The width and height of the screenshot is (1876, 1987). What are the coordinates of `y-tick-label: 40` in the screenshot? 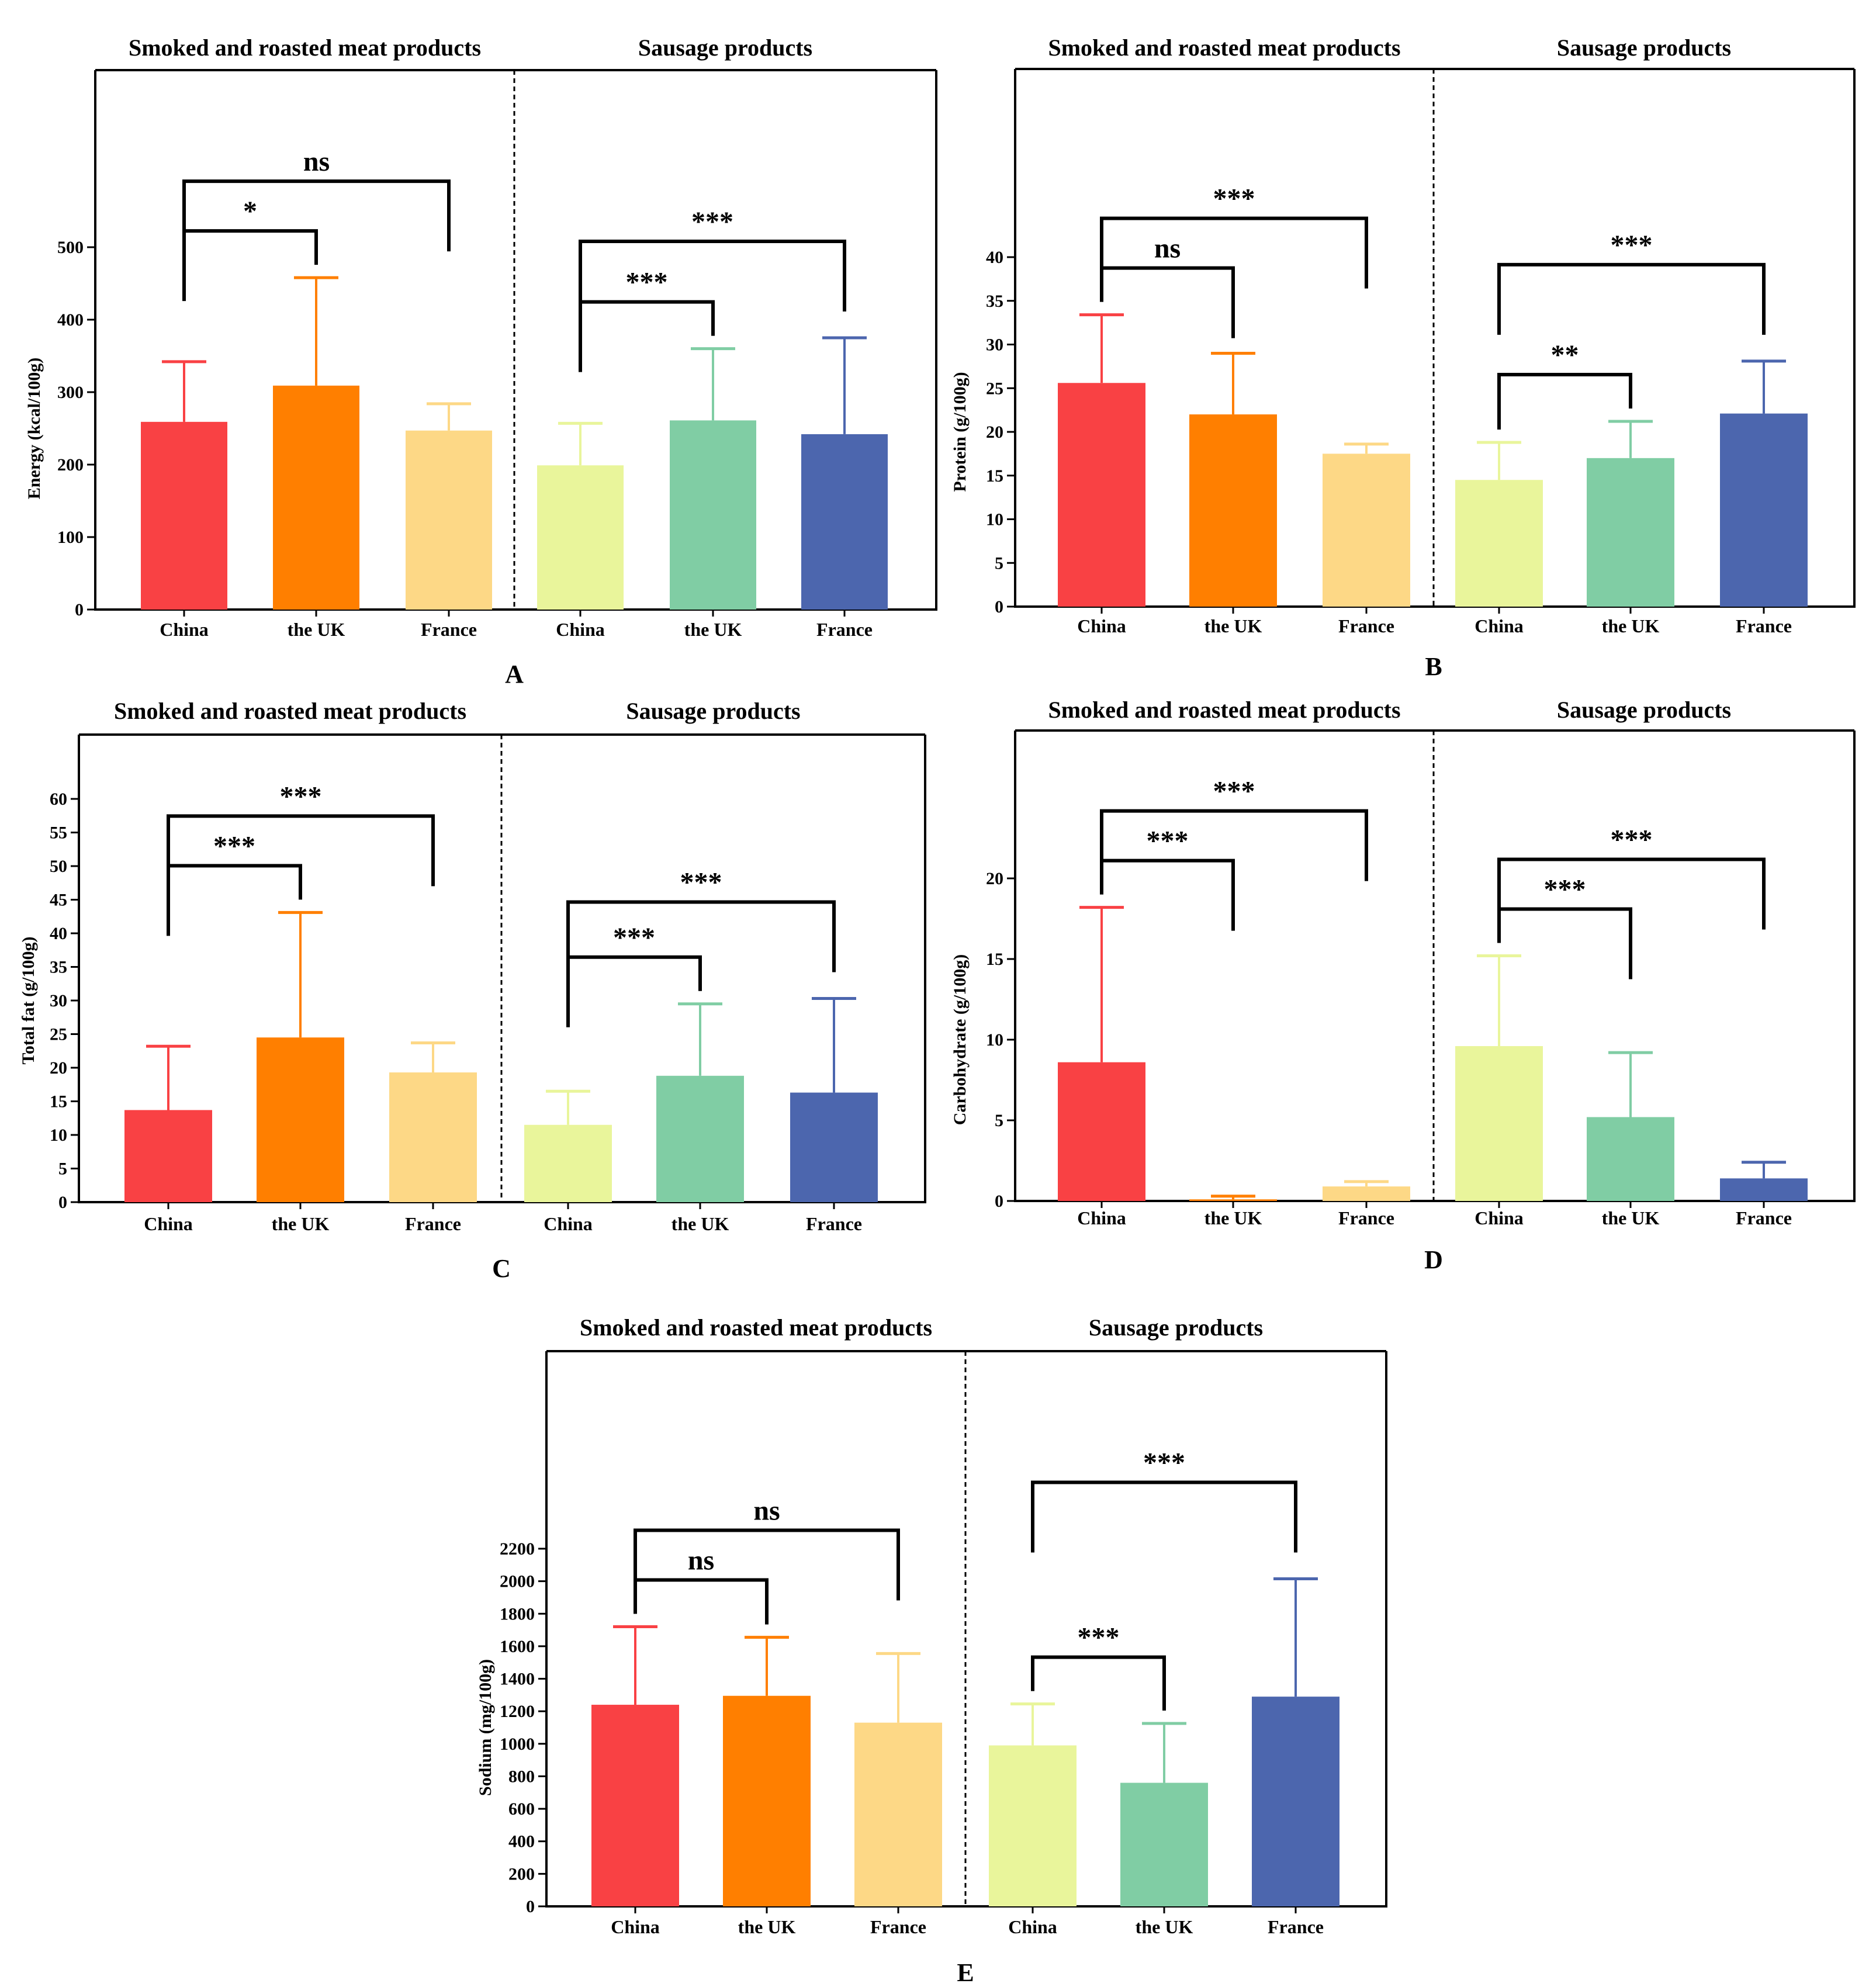 It's located at (58, 933).